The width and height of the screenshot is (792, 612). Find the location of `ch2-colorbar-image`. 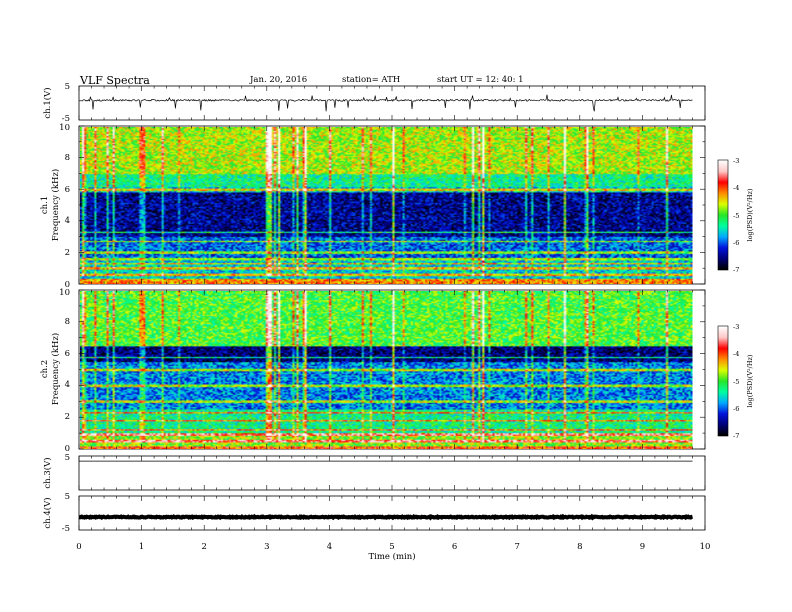

ch2-colorbar-image is located at coordinates (723, 381).